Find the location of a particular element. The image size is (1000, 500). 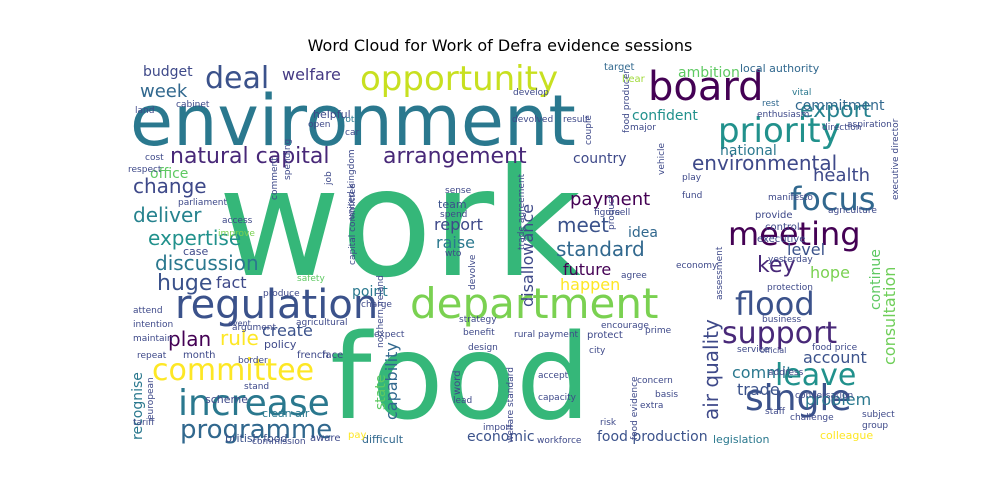

word-economic: economic is located at coordinates (501, 437).